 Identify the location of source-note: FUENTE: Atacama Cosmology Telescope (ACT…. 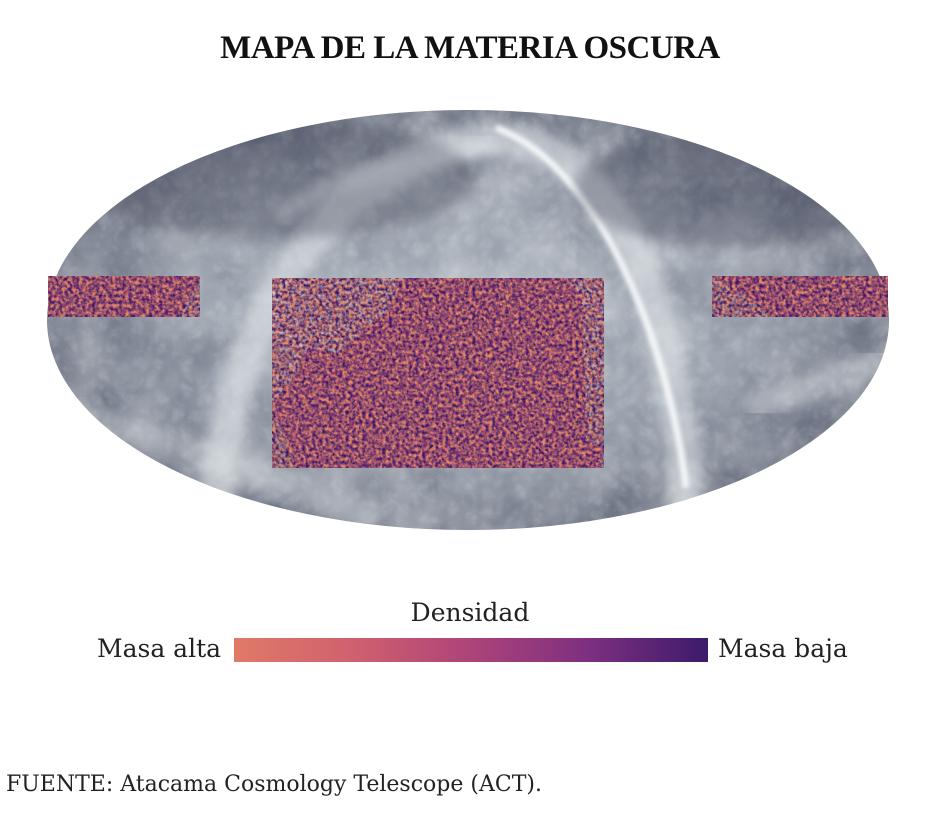
(456, 784).